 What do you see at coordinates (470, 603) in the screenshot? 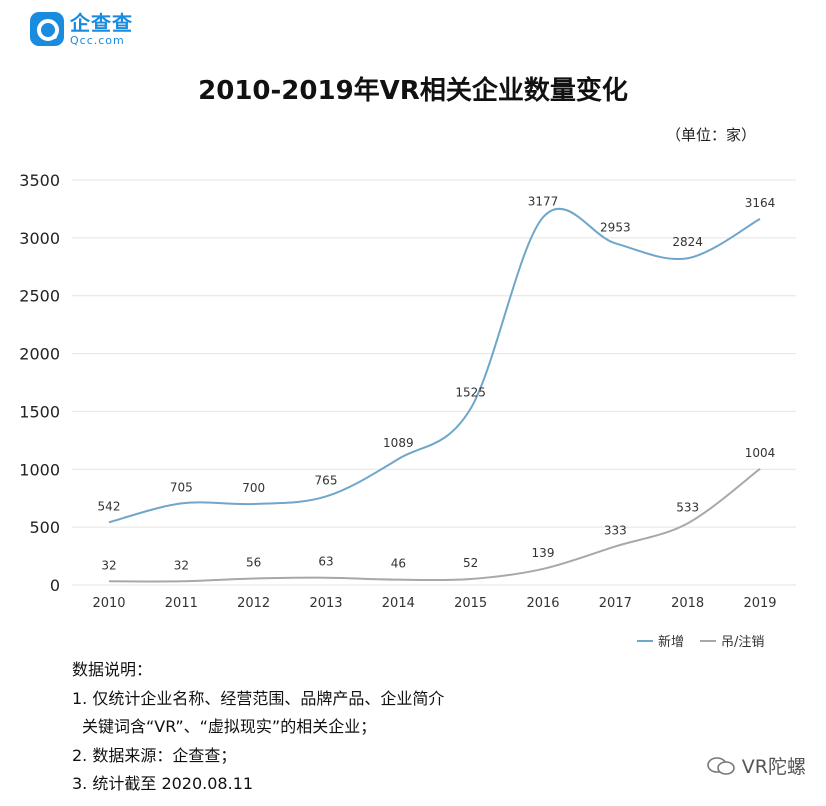
I see `x-tick-label: 2015` at bounding box center [470, 603].